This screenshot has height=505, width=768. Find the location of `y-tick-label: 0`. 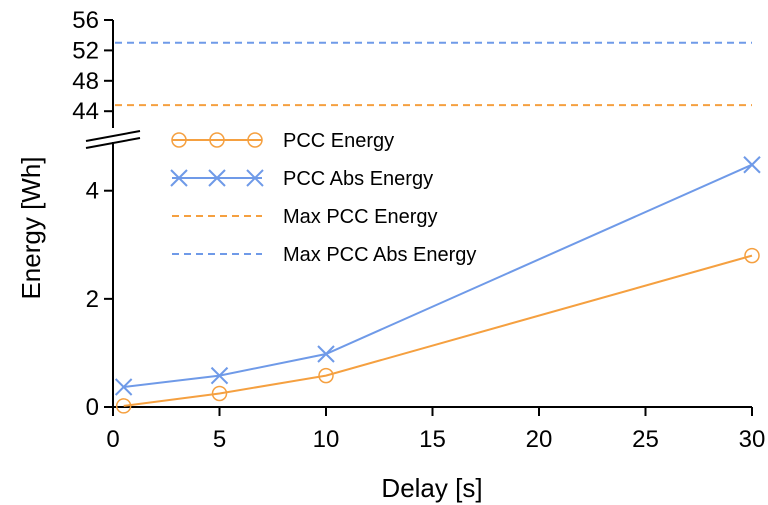

y-tick-label: 0 is located at coordinates (92, 407).